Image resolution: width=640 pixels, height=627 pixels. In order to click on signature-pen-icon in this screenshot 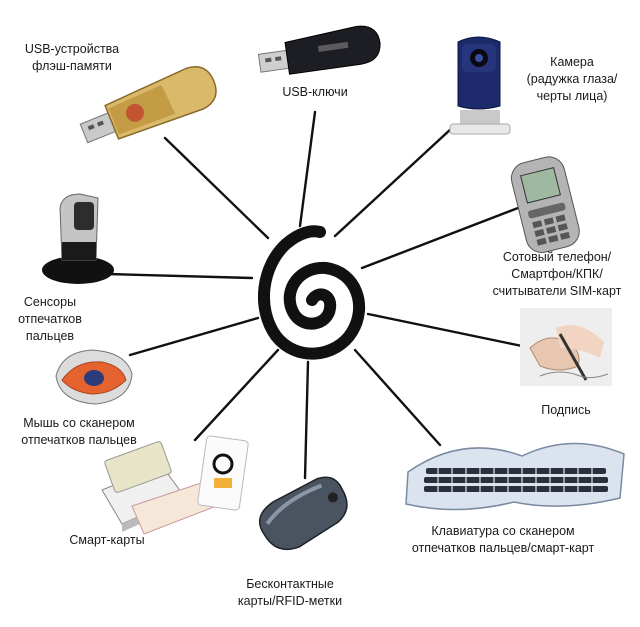, I will do `click(566, 347)`.